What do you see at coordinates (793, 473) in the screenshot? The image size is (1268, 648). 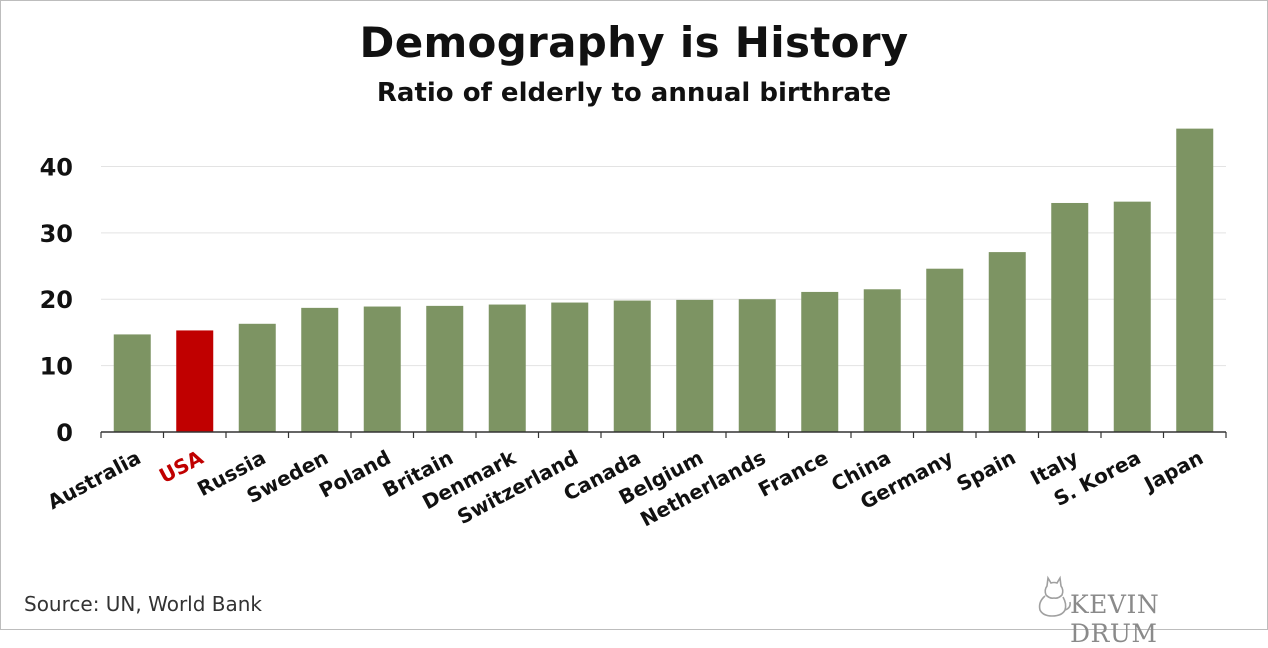 I see `x-tick-label: France` at bounding box center [793, 473].